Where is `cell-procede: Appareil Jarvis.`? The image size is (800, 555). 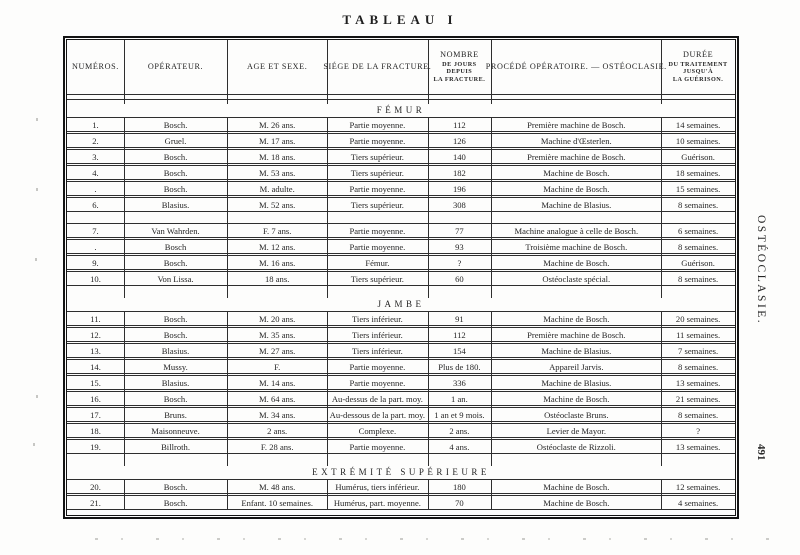
cell-procede: Appareil Jarvis. is located at coordinates (576, 366).